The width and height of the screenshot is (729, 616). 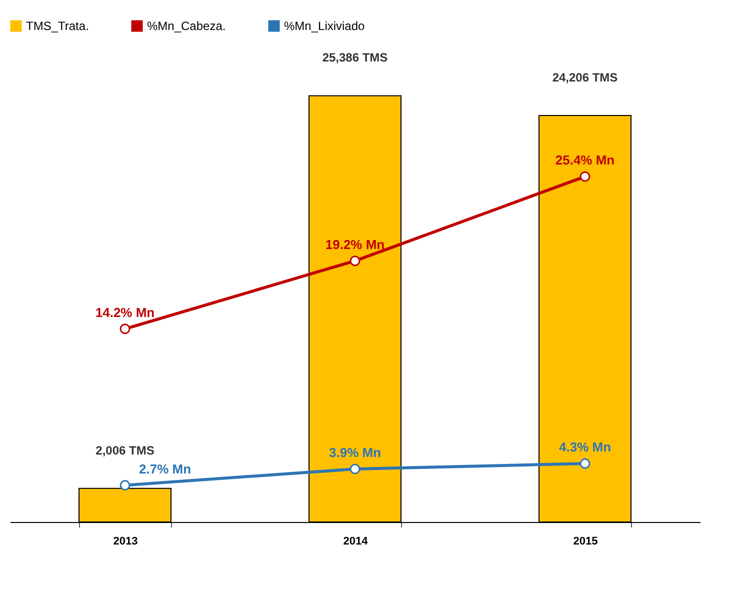 I want to click on x-tick-label: 2014, so click(x=356, y=542).